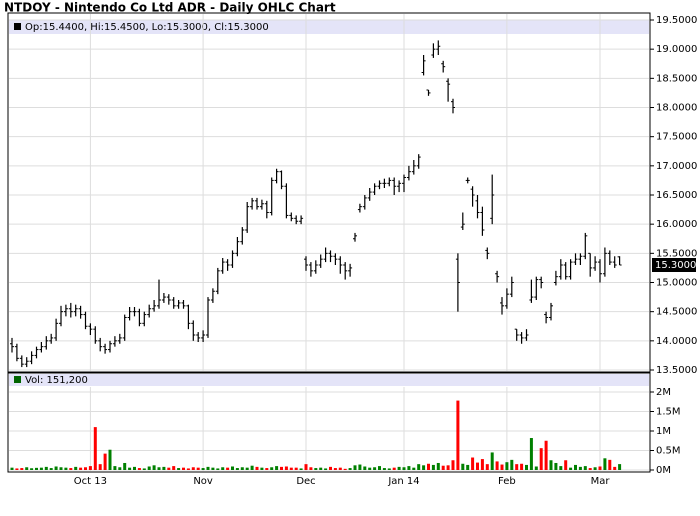 Image resolution: width=700 pixels, height=516 pixels. I want to click on y-tick-label: 17.0000, so click(676, 166).